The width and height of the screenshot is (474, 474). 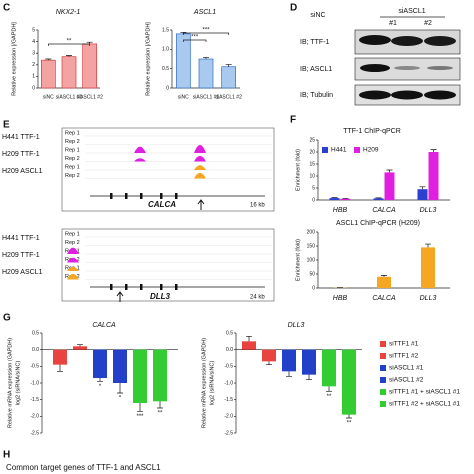 What do you see at coordinates (69, 97) in the screenshot?
I see `x-tick-label: siASCL1 #1` at bounding box center [69, 97].